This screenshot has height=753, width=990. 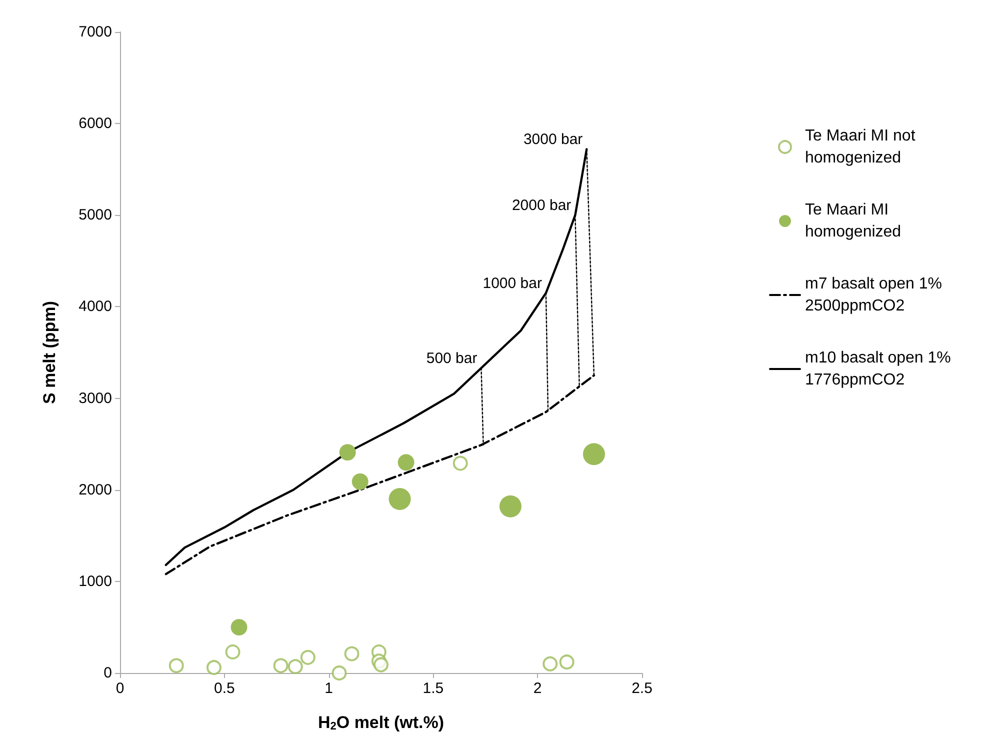 I want to click on y-tick-label: 4000, so click(x=95, y=307).